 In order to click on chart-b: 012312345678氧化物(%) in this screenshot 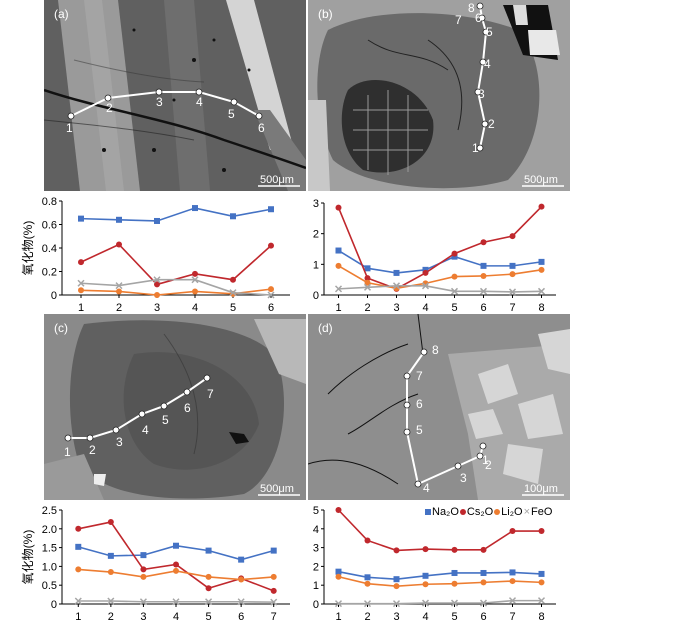, I will do `click(434, 255)`.